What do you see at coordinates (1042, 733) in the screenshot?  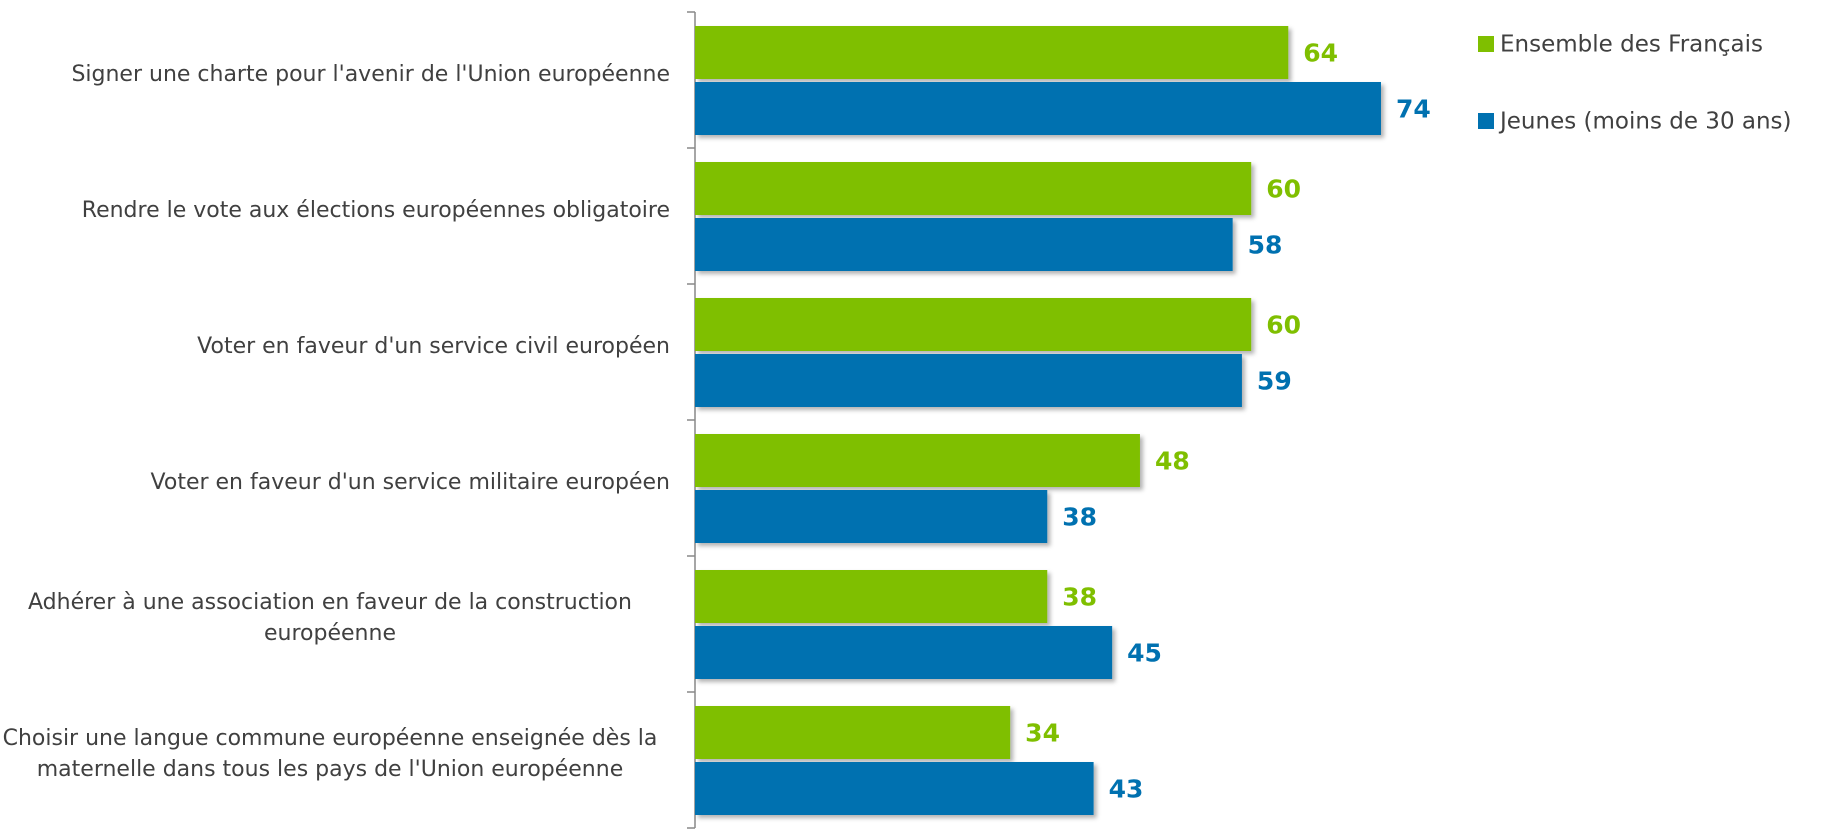 I see `value-label: 34` at bounding box center [1042, 733].